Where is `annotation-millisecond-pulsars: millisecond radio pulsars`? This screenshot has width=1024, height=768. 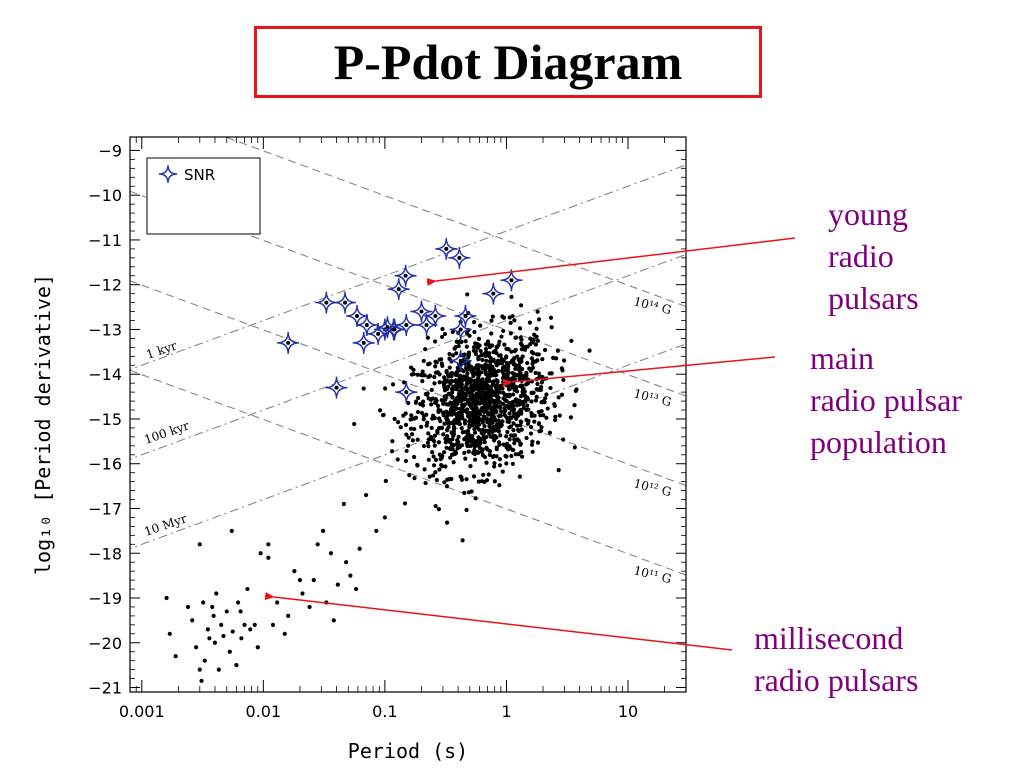
annotation-millisecond-pulsars: millisecond radio pulsars is located at coordinates (836, 659).